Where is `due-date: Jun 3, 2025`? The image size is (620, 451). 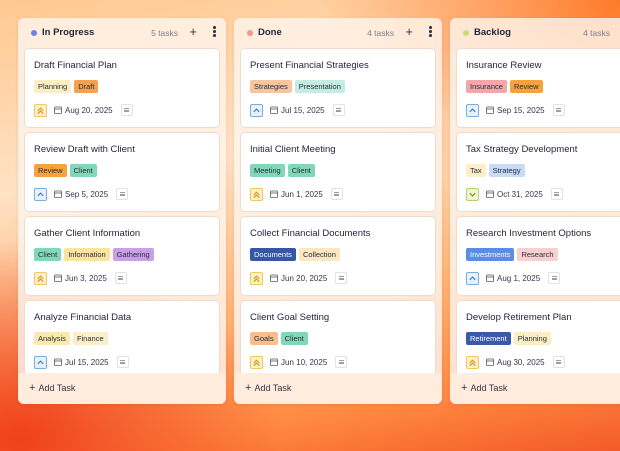 due-date: Jun 3, 2025 is located at coordinates (80, 278).